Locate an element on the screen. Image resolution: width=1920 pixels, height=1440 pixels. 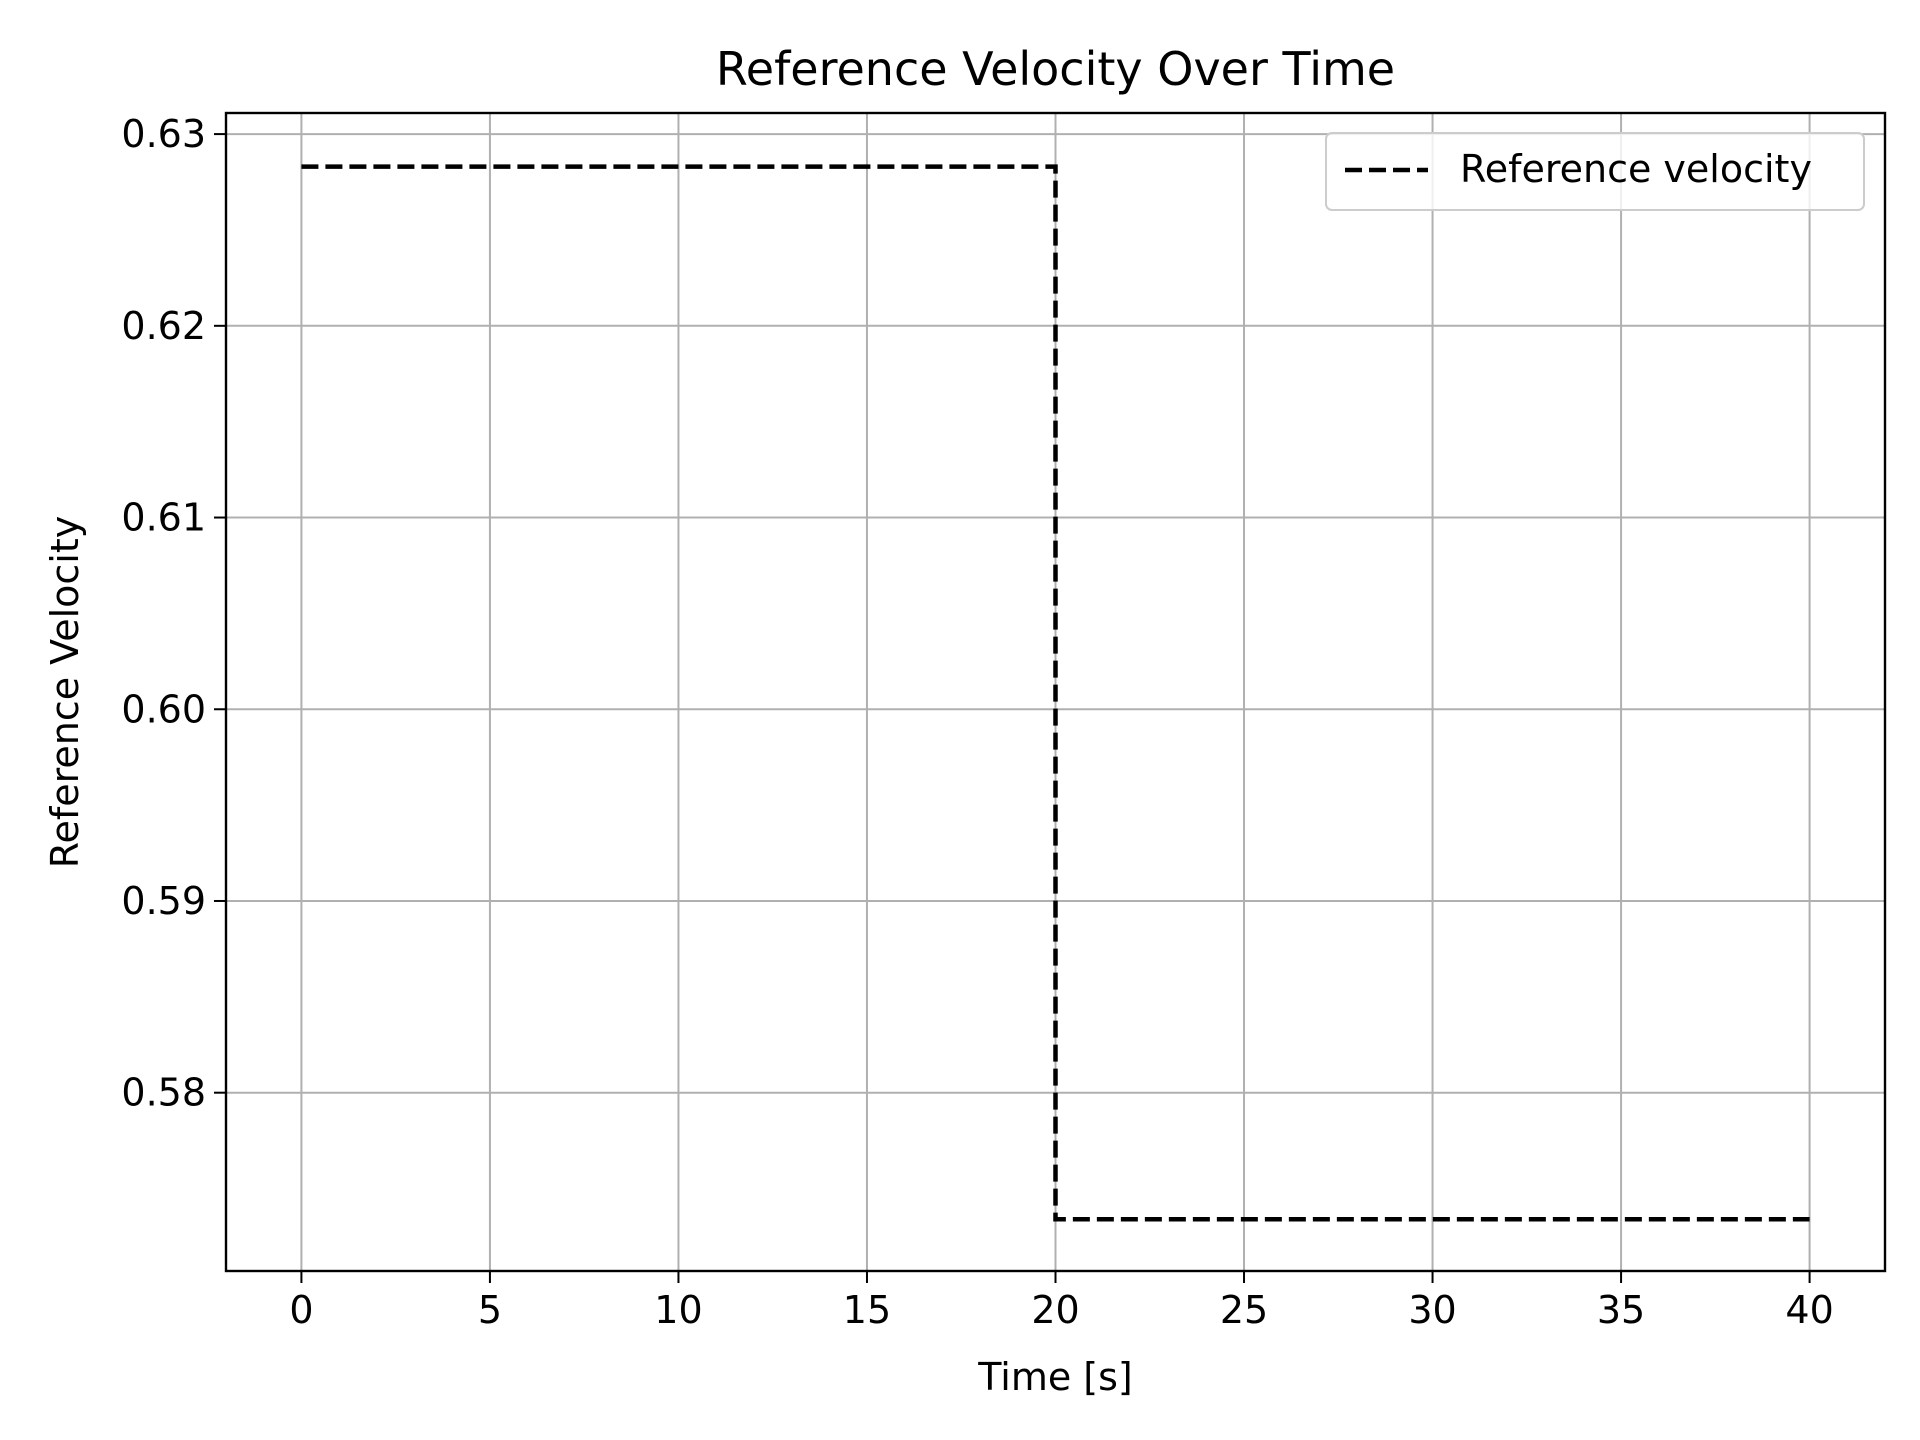
x-tick-label: 35 is located at coordinates (1621, 1310).